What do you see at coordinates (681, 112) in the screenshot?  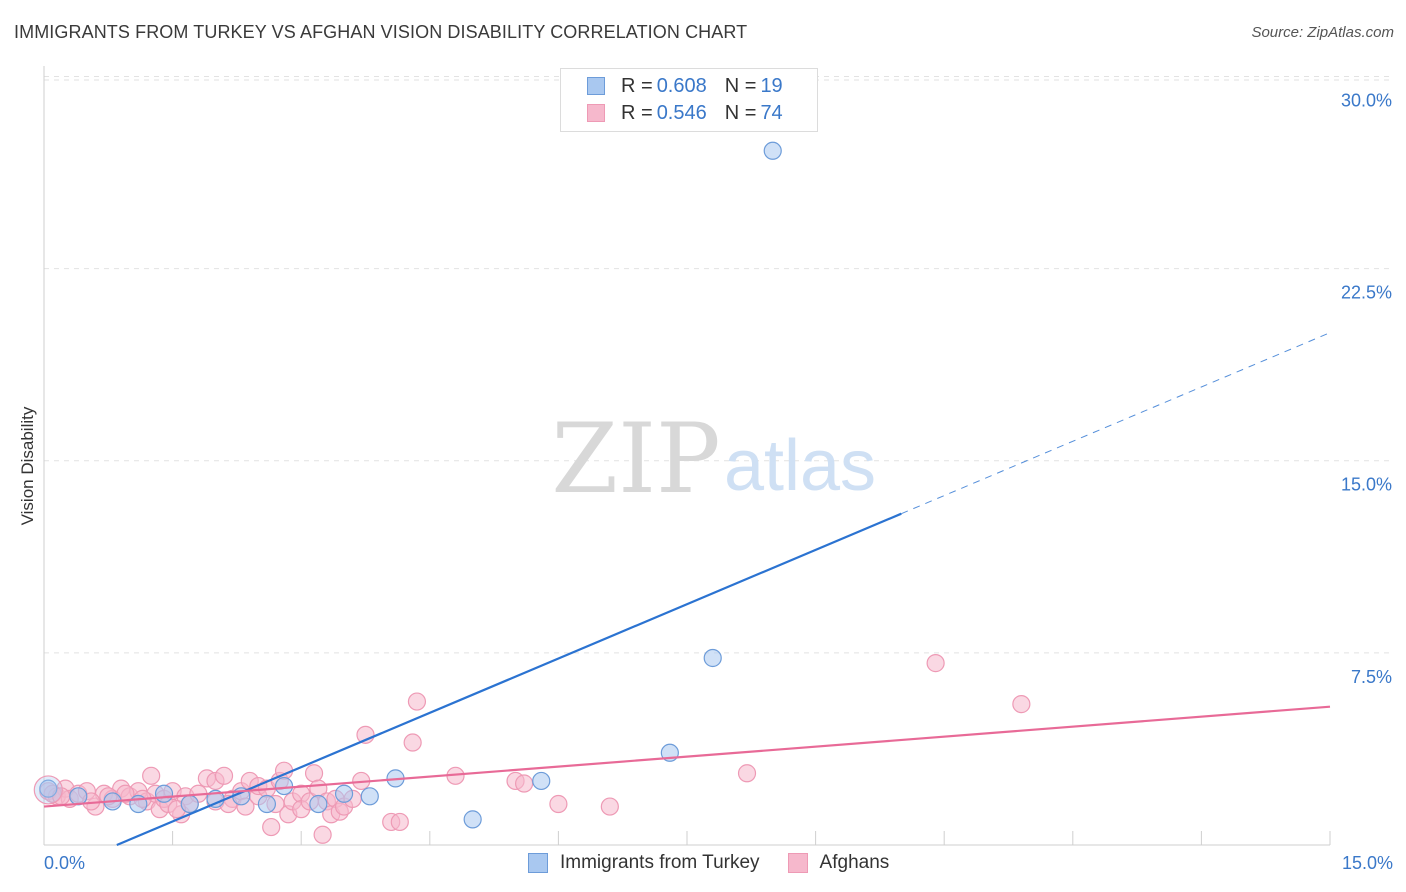 I see `legend-r-value: 0.546` at bounding box center [681, 112].